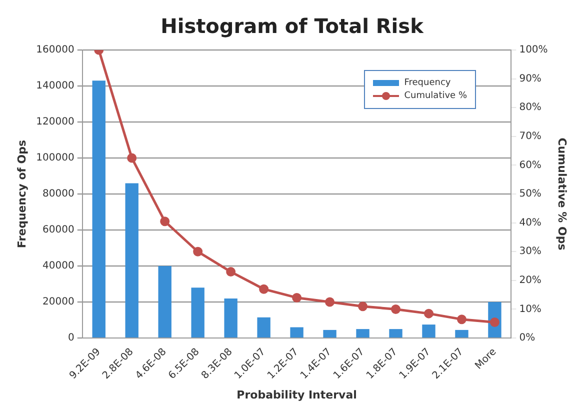 The width and height of the screenshot is (584, 414). Describe the element at coordinates (58, 266) in the screenshot. I see `y-tick-label: 40000` at that location.